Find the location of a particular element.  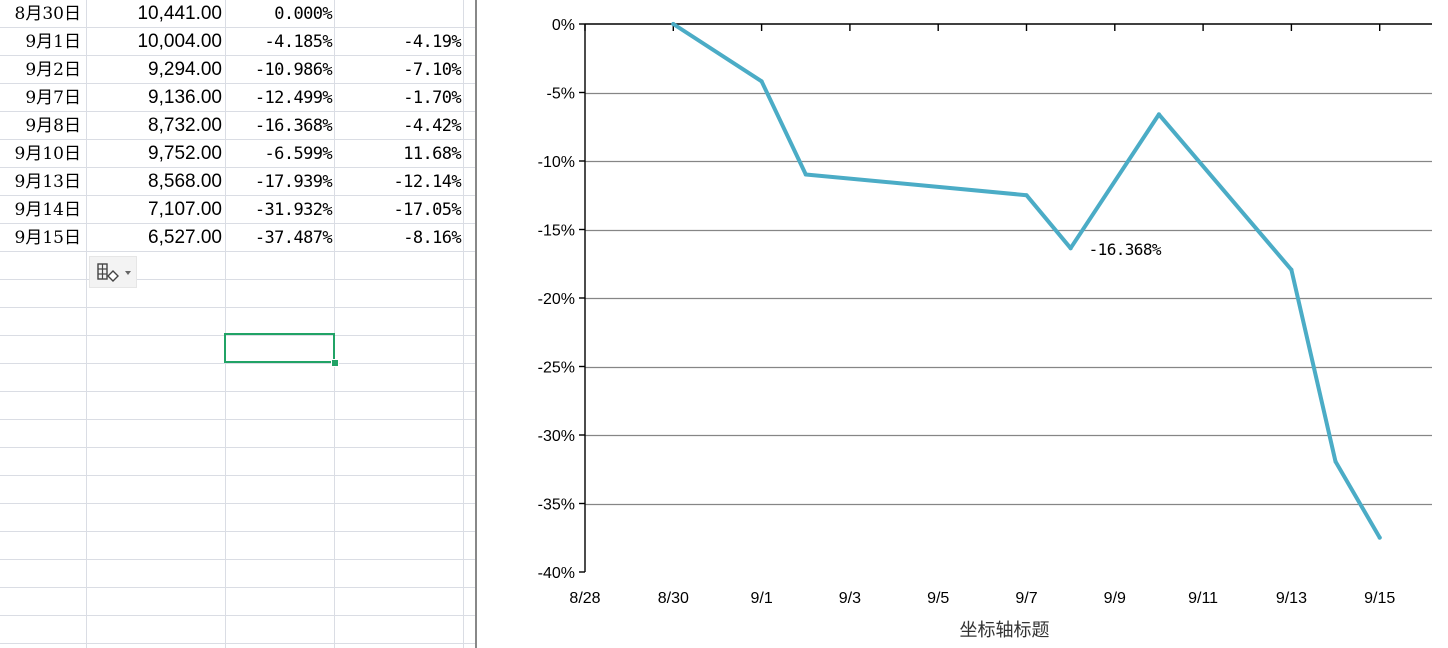

data-labels: -16.368% is located at coordinates (1126, 249).